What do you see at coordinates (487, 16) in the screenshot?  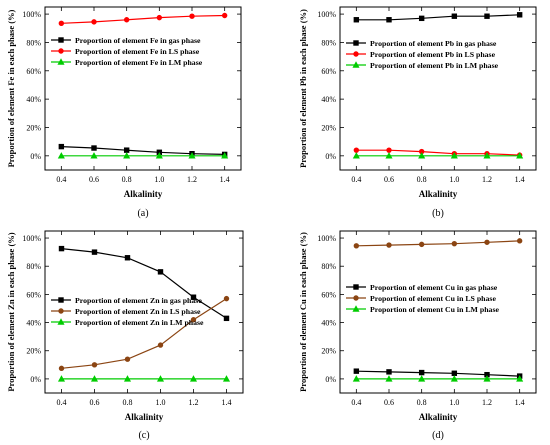 I see `data-point-s1-p5` at bounding box center [487, 16].